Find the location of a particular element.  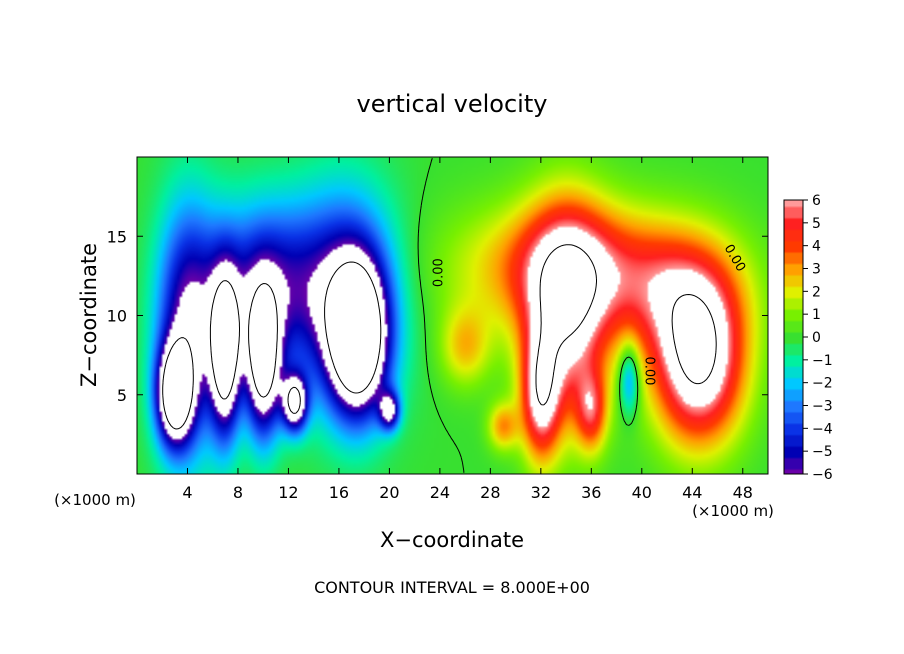

colorbar-tick-label: 1 is located at coordinates (816, 315).